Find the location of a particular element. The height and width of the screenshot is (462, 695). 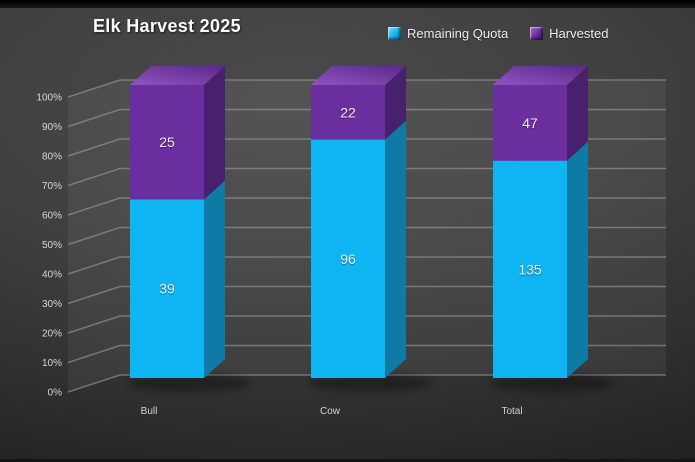

bar-segment-cow-remaining-quota is located at coordinates (348, 258).